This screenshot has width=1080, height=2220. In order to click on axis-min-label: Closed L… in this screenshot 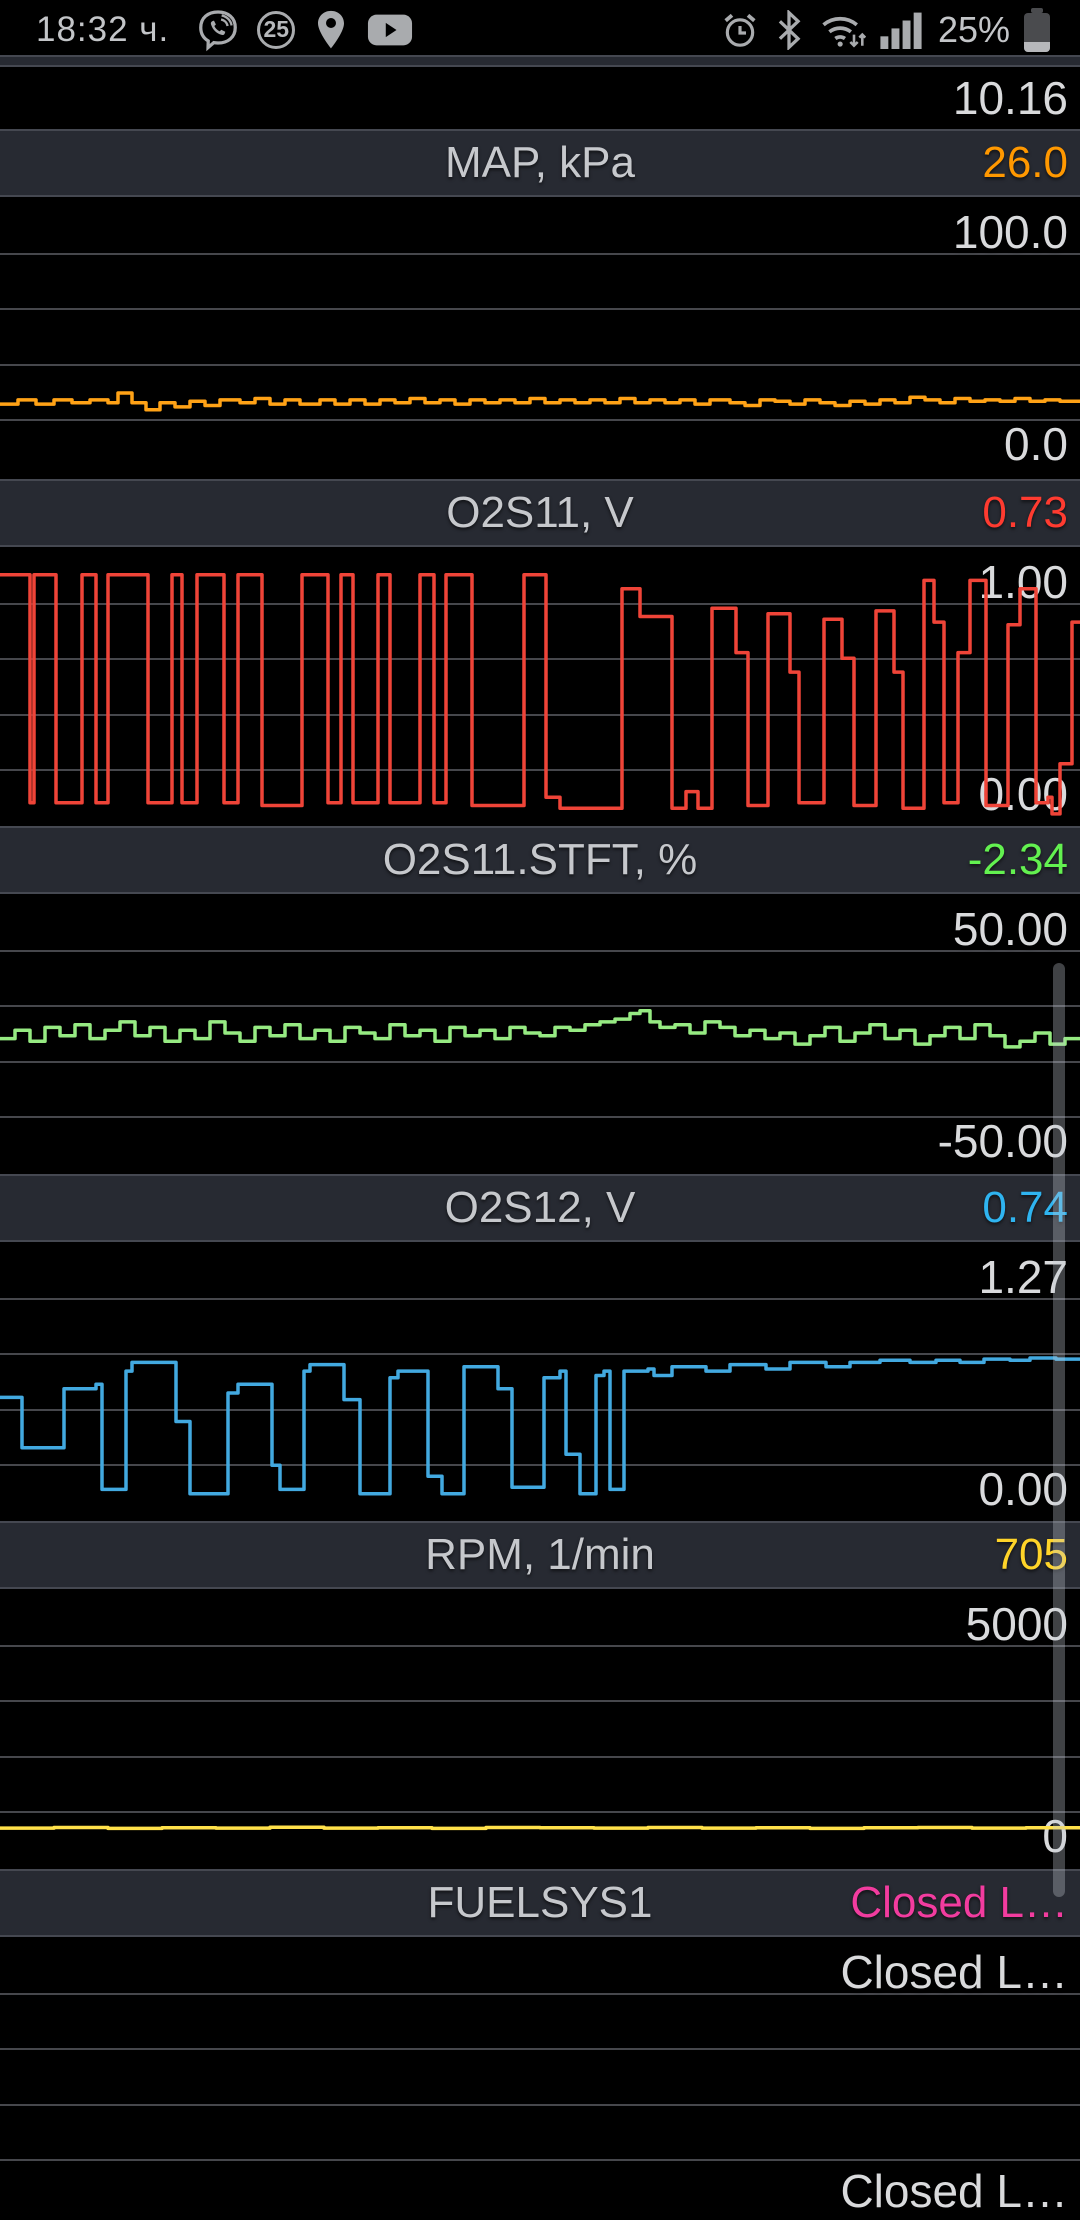, I will do `click(954, 2191)`.